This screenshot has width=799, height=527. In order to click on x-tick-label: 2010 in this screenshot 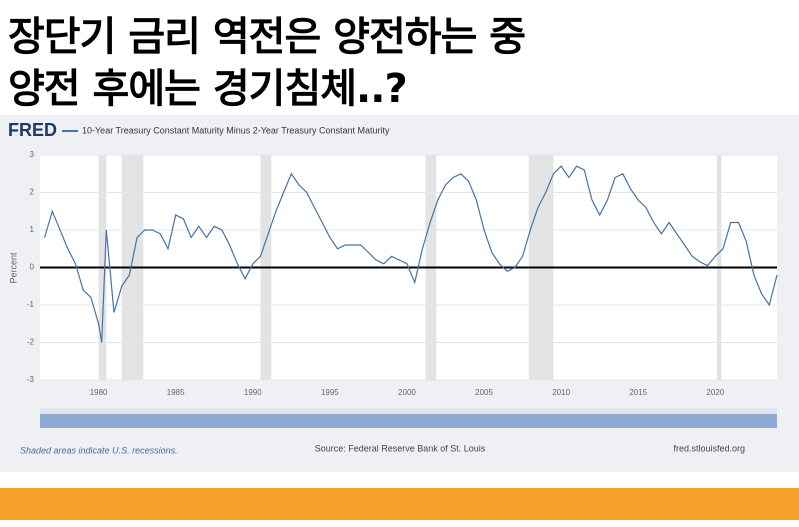, I will do `click(561, 392)`.